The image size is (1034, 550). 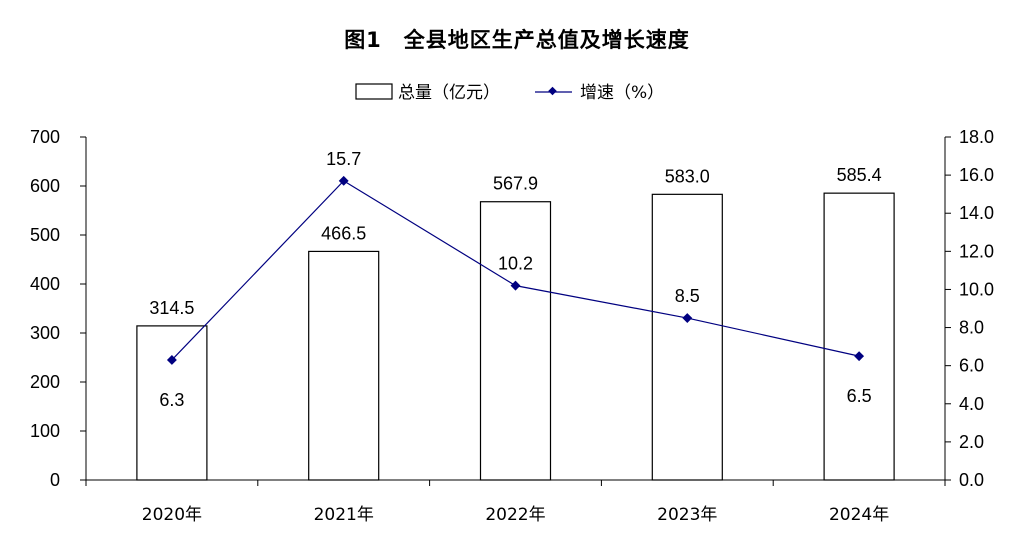 I want to click on bar-value-label: 585.4, so click(x=859, y=175).